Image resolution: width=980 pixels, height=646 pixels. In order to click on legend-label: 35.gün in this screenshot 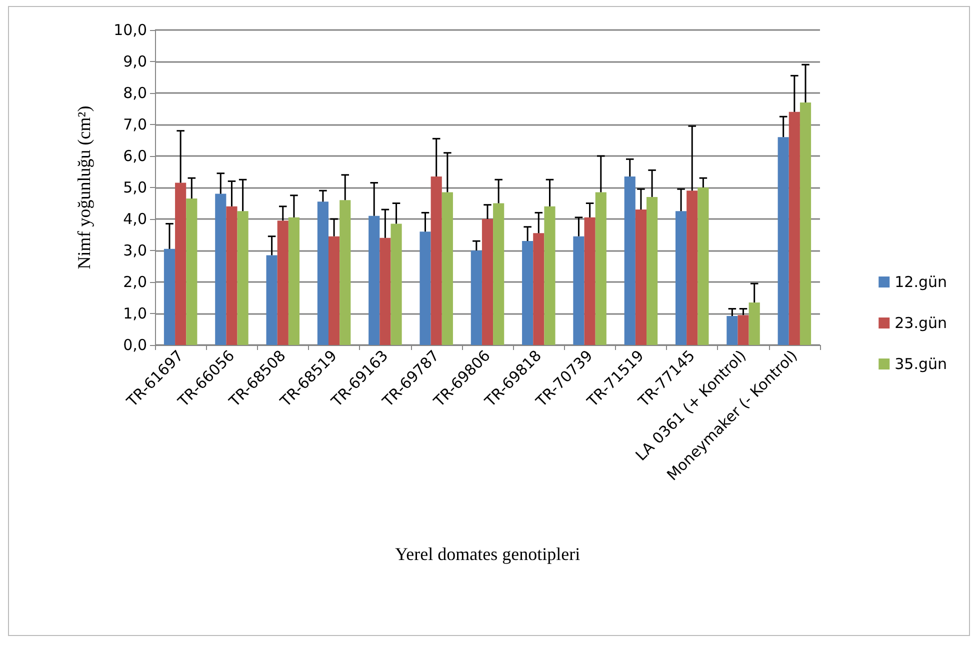, I will do `click(920, 364)`.